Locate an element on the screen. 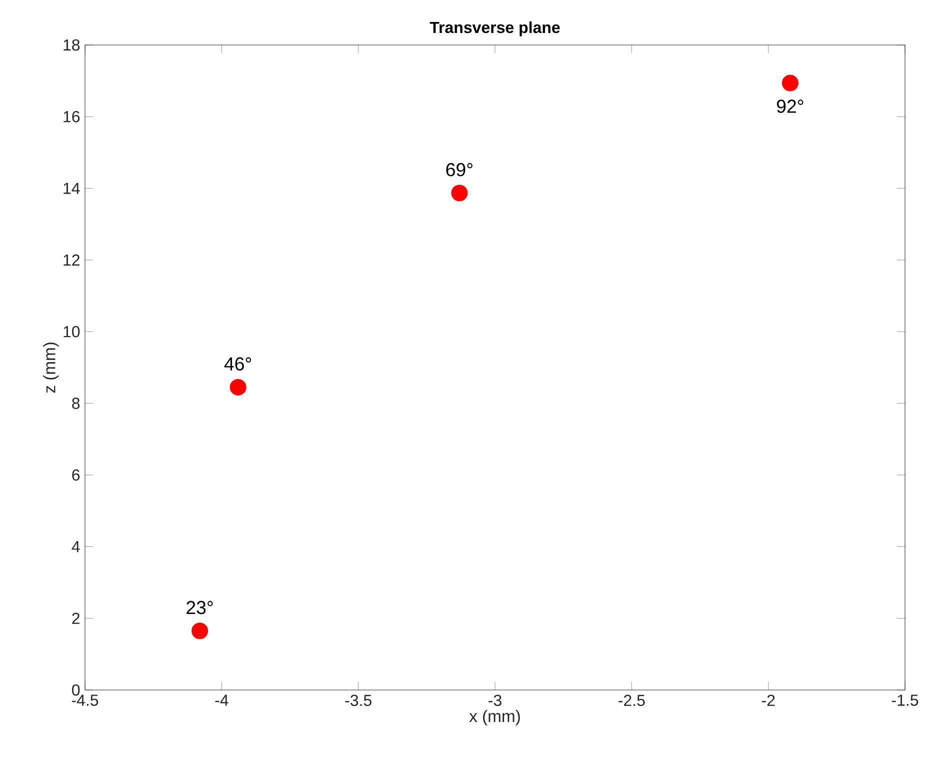 The width and height of the screenshot is (928, 775). y-tick-label: 2 is located at coordinates (76, 618).